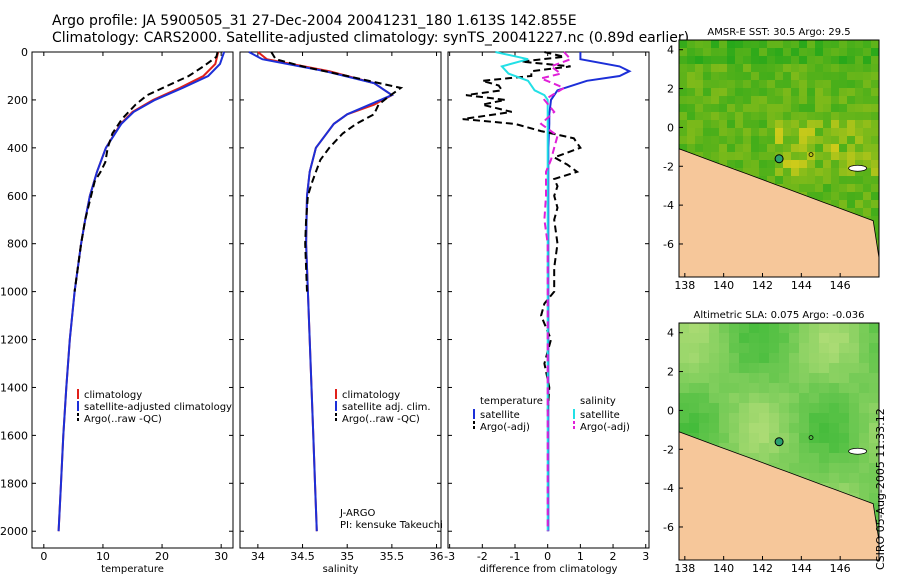  I want to click on credit-stamp: CSIRO 05-Aug-2005 11:33:12, so click(880, 489).